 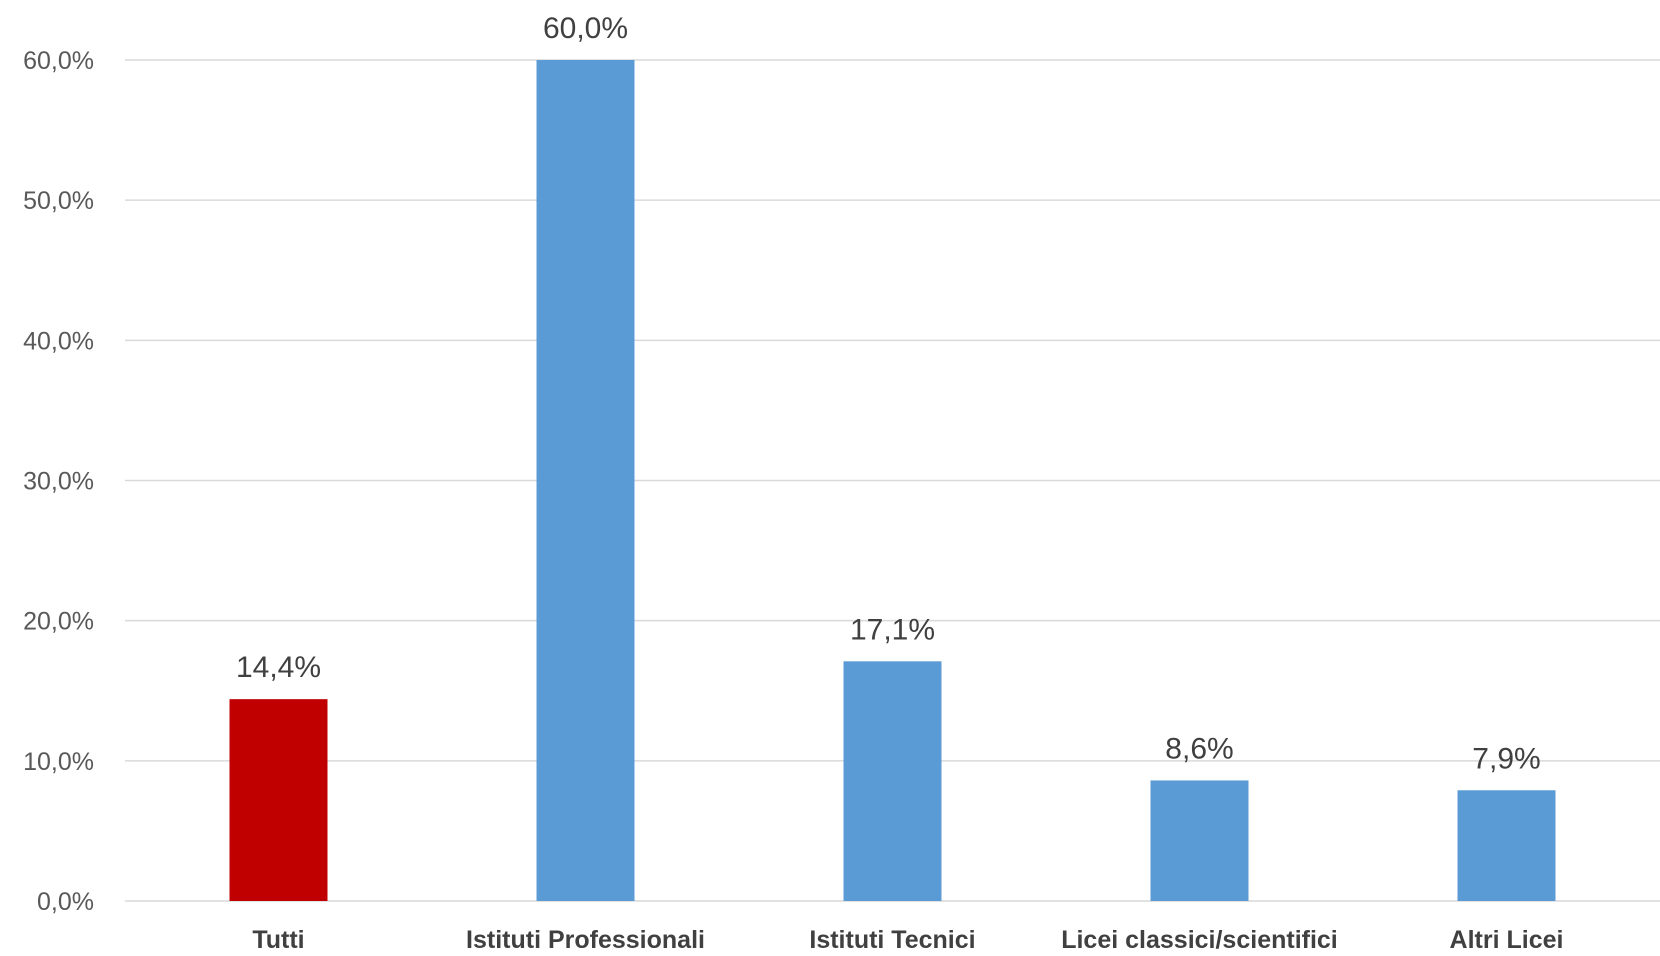 What do you see at coordinates (1506, 758) in the screenshot?
I see `data-label: 7,9%` at bounding box center [1506, 758].